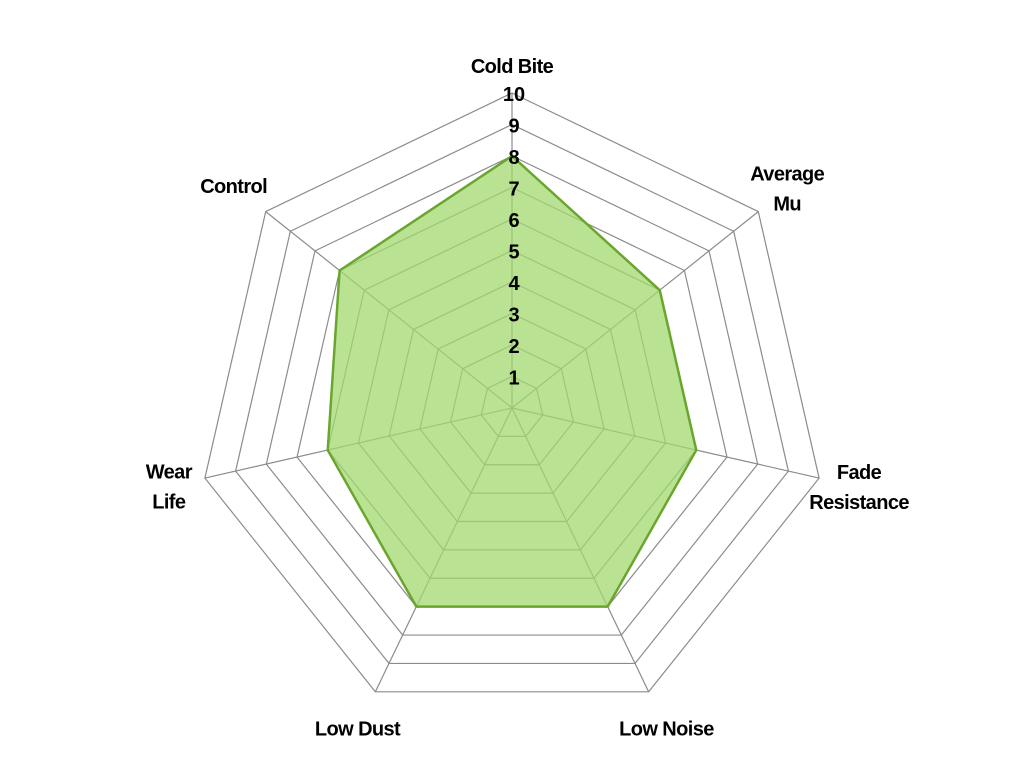 The width and height of the screenshot is (1024, 780). What do you see at coordinates (513, 316) in the screenshot?
I see `tick-label: 3` at bounding box center [513, 316].